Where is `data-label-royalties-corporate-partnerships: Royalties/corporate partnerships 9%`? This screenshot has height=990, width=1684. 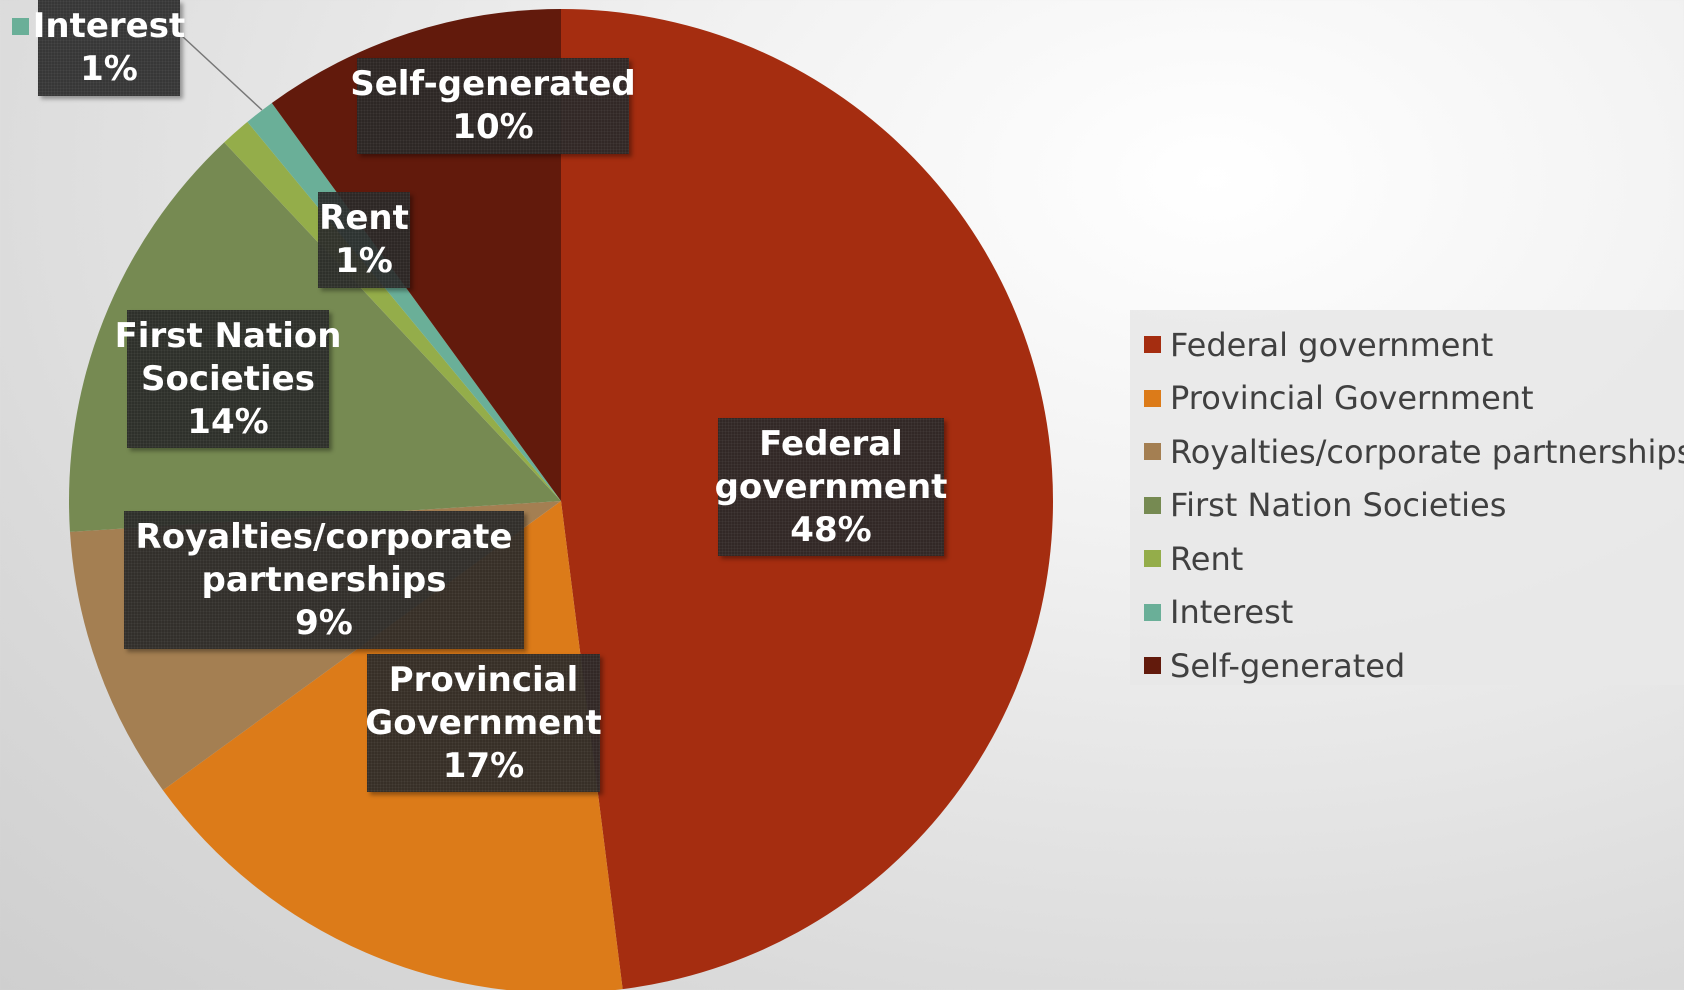 data-label-royalties-corporate-partnerships: Royalties/corporate partnerships 9% is located at coordinates (324, 580).